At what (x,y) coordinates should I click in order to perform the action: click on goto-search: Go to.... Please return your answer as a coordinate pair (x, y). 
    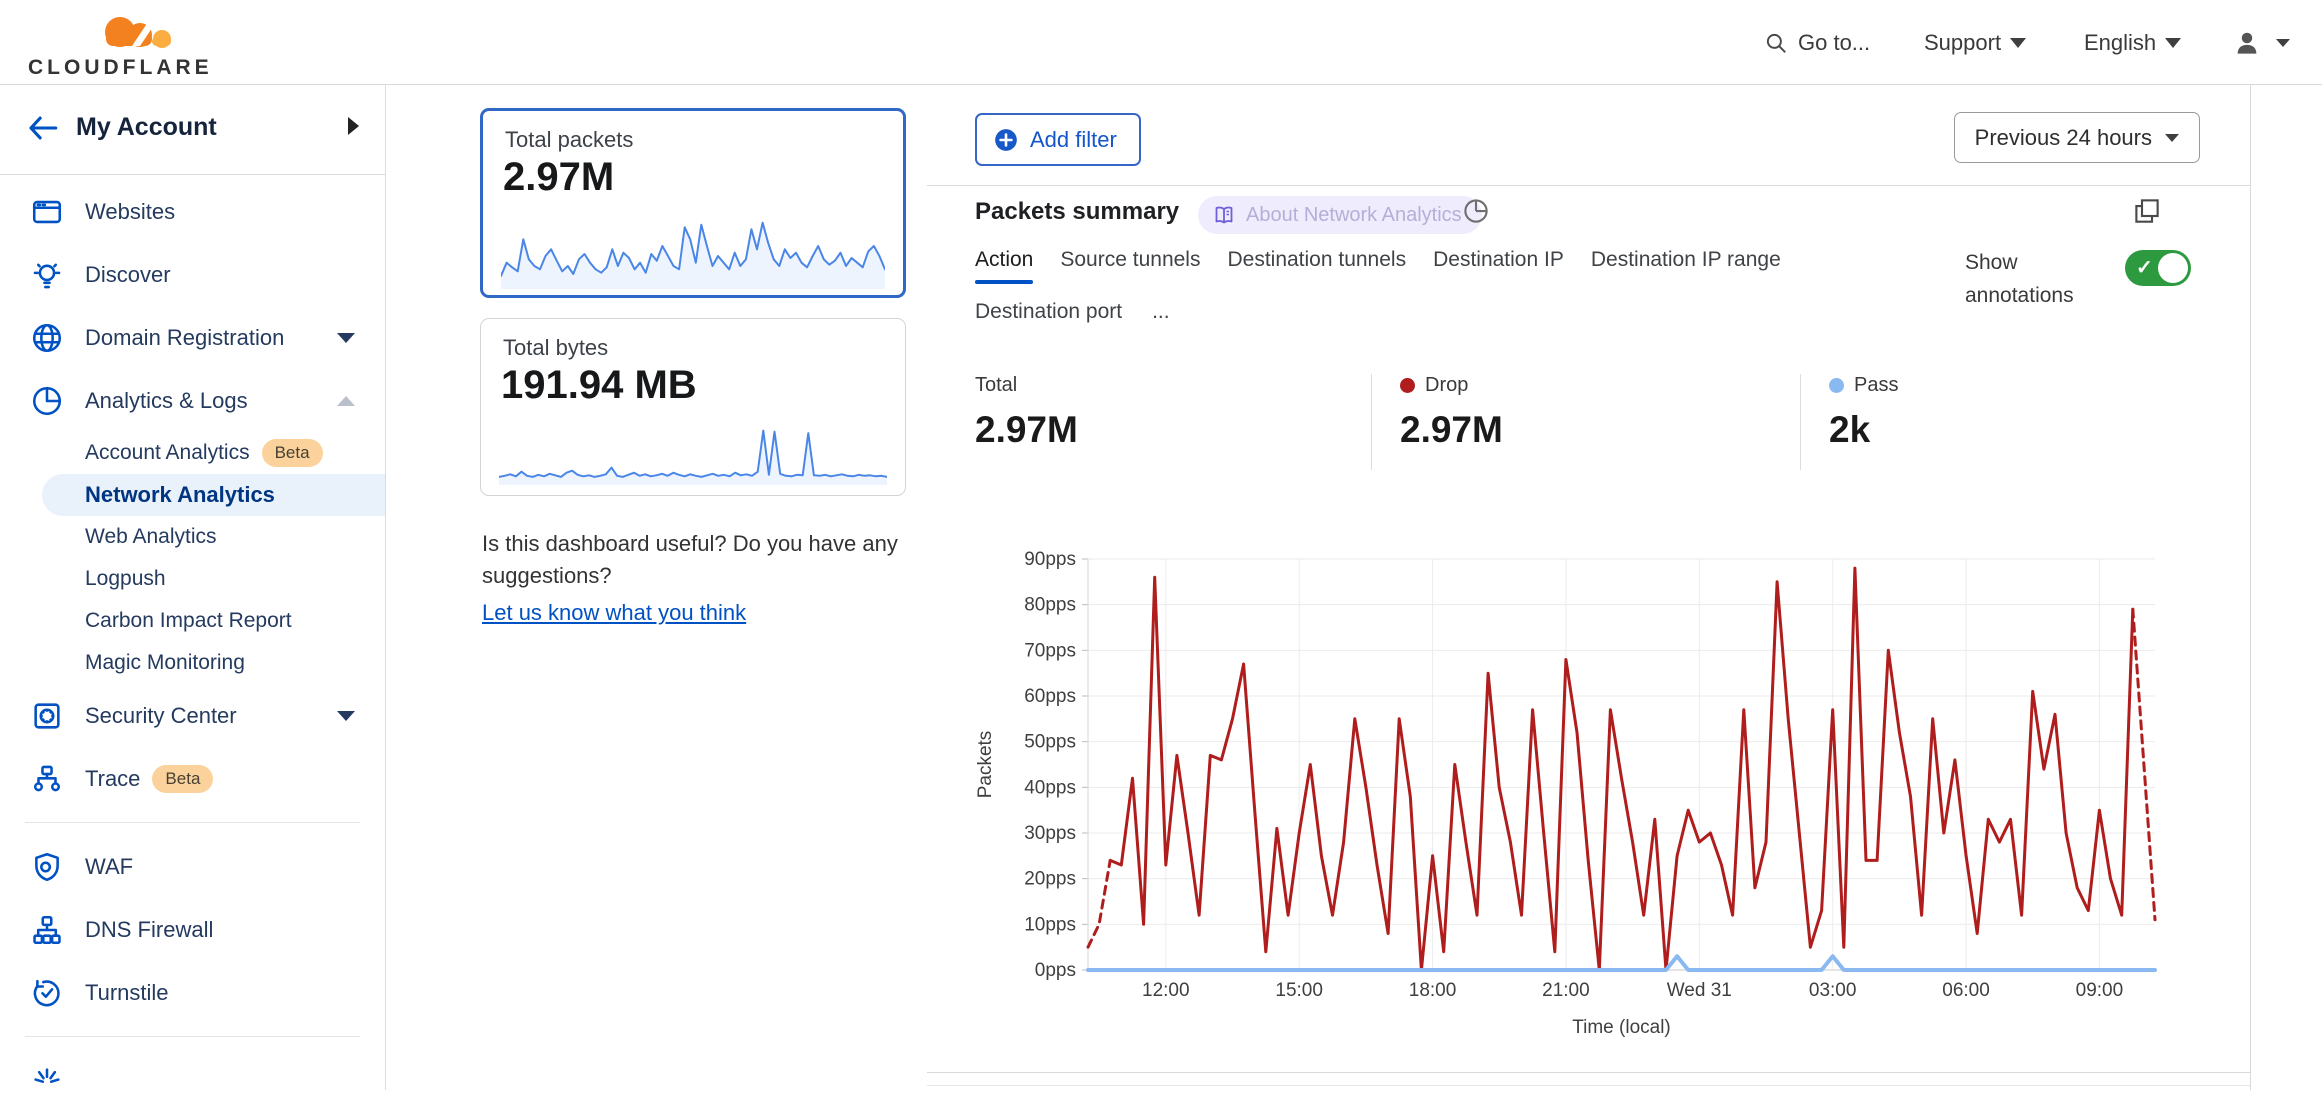
    Looking at the image, I should click on (1816, 42).